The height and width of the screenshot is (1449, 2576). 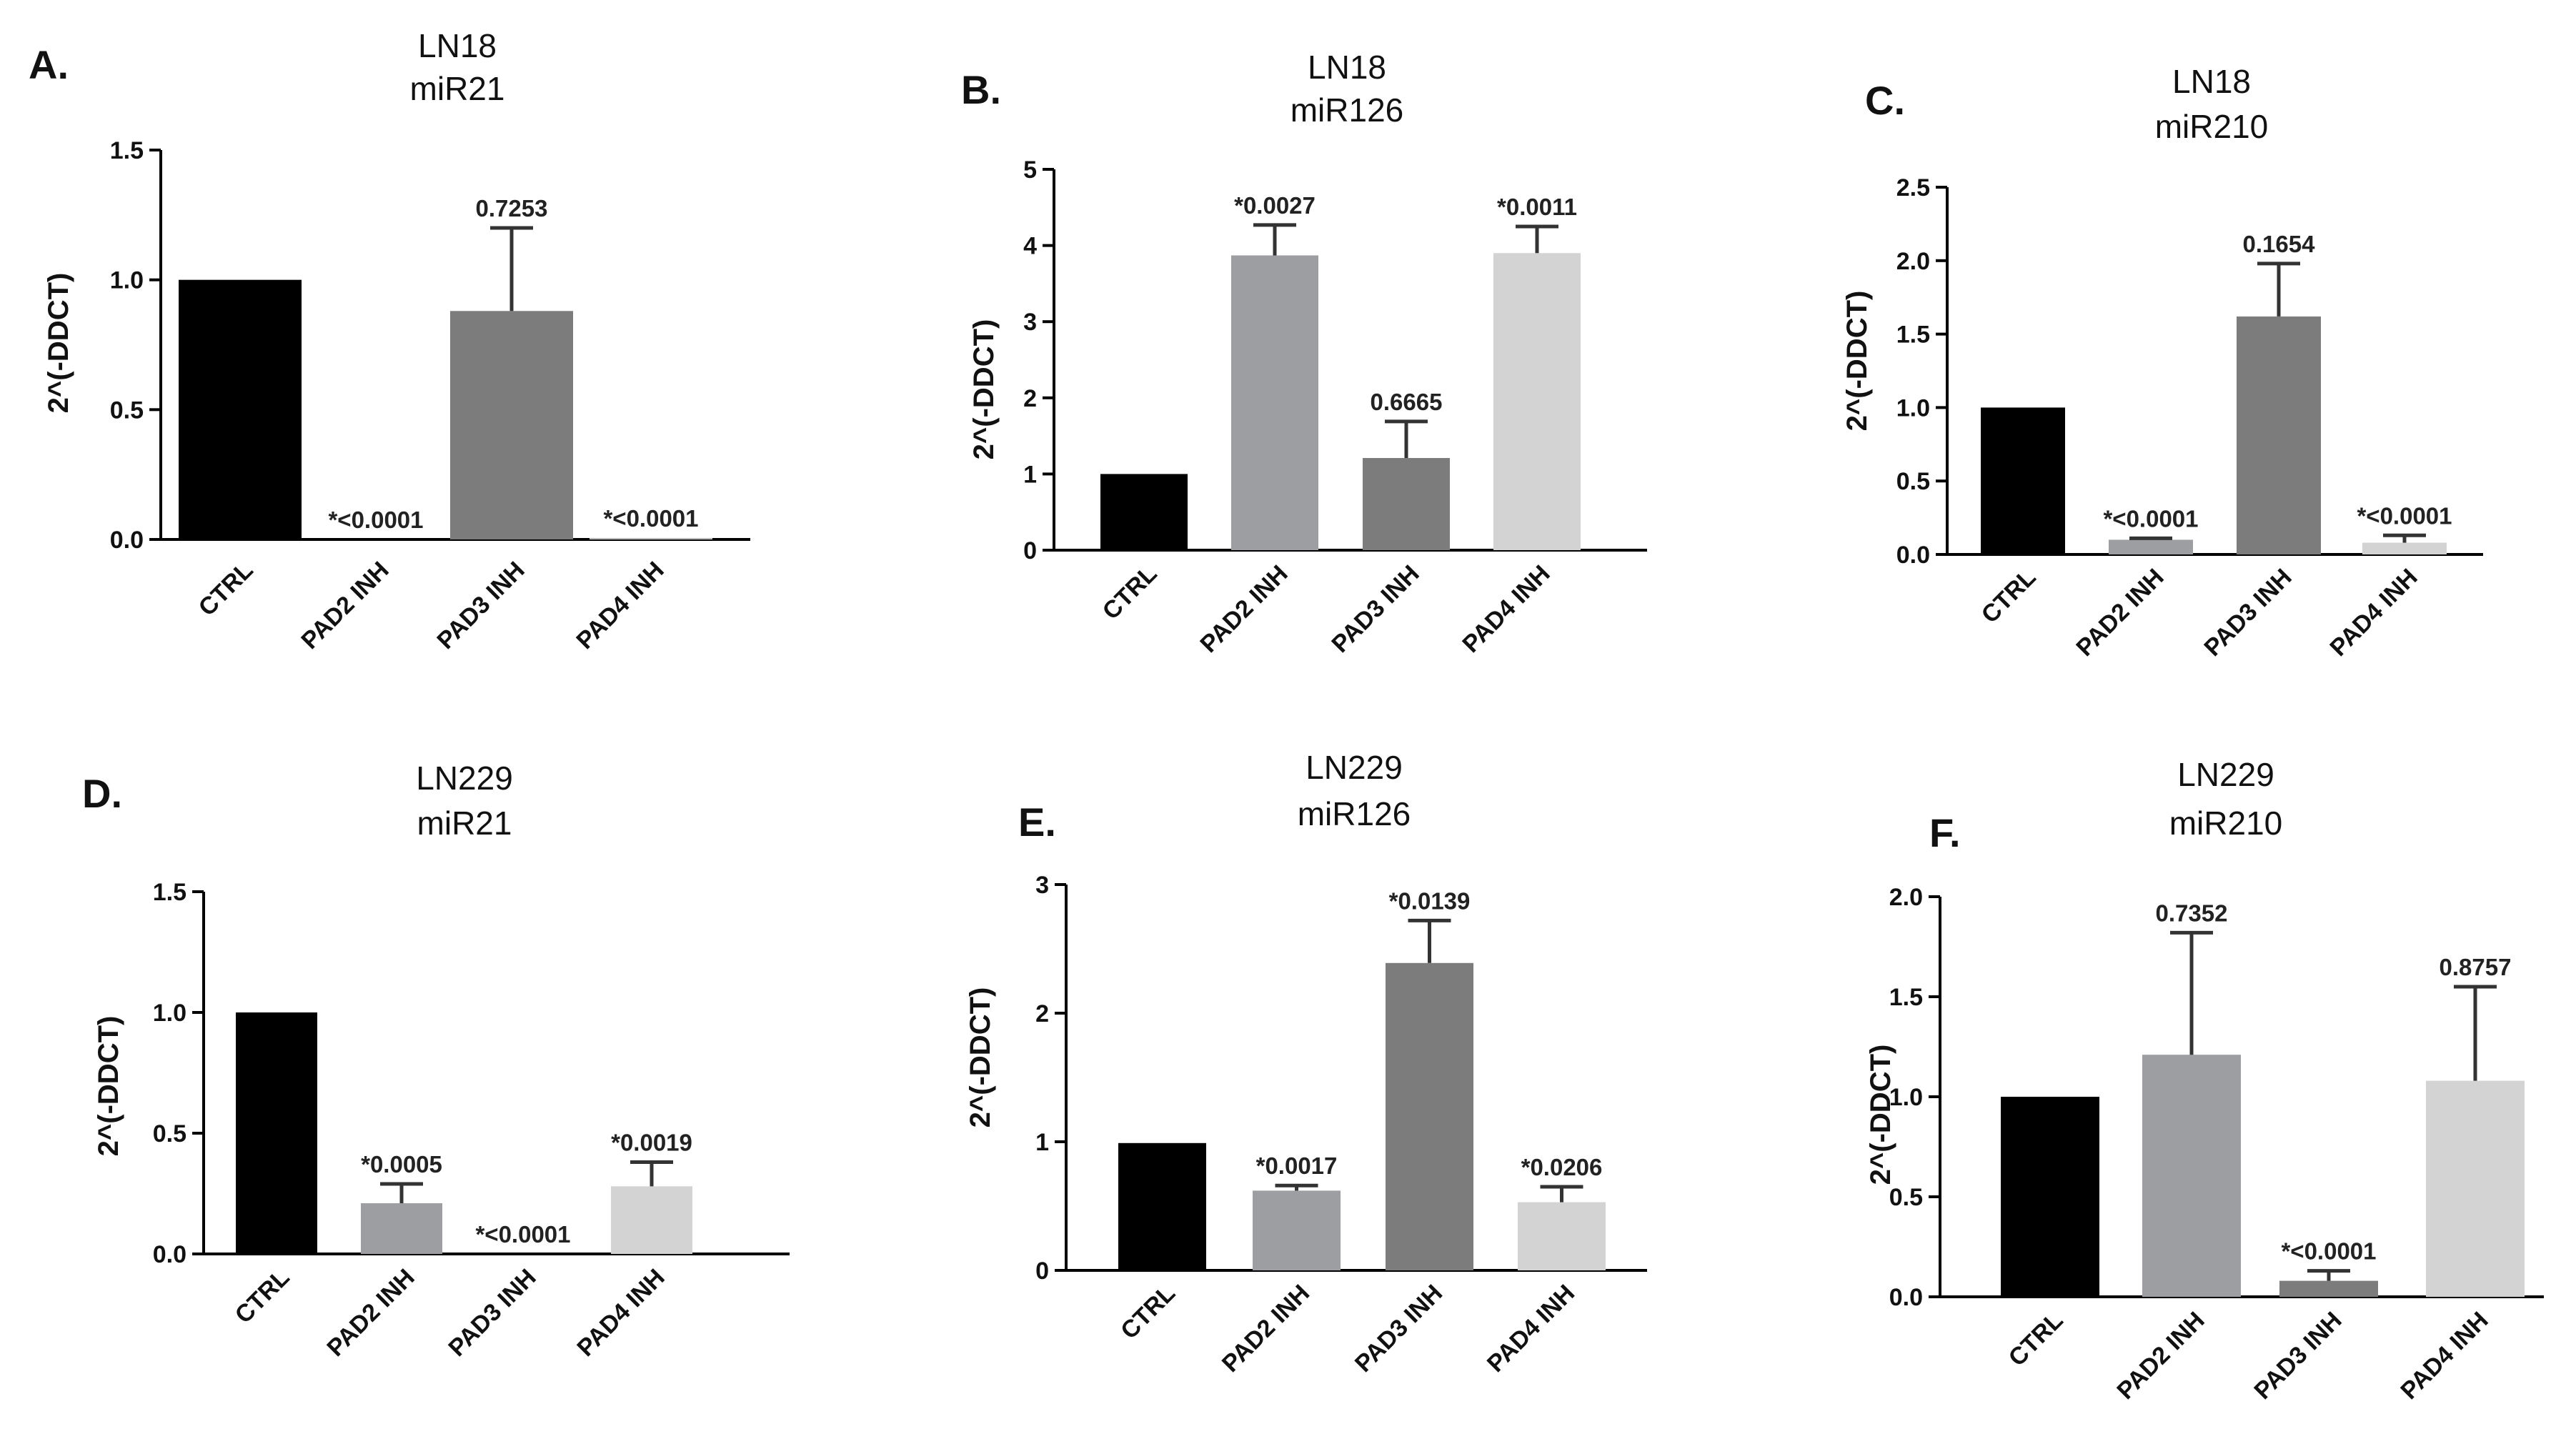 I want to click on y-tick-label: 1.5, so click(x=170, y=892).